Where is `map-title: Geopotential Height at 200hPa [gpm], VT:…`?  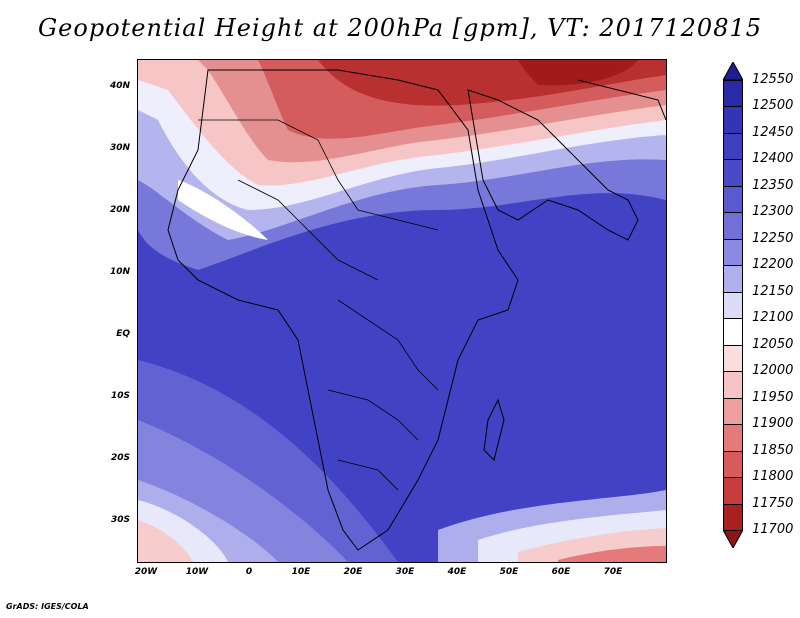
map-title: Geopotential Height at 200hPa [gpm], VT:… is located at coordinates (400, 28).